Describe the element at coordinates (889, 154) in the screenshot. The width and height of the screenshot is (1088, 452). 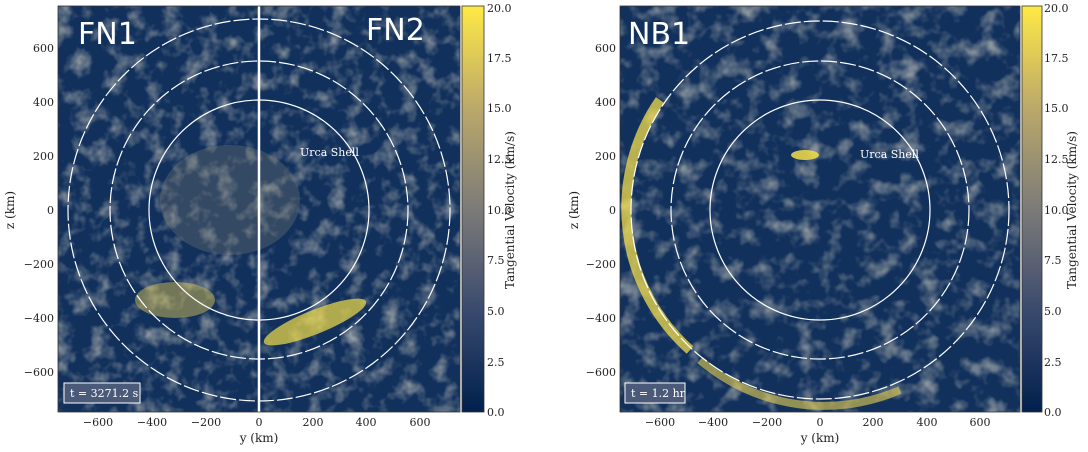
I see `panel-2-shell-label: Urca Shell` at that location.